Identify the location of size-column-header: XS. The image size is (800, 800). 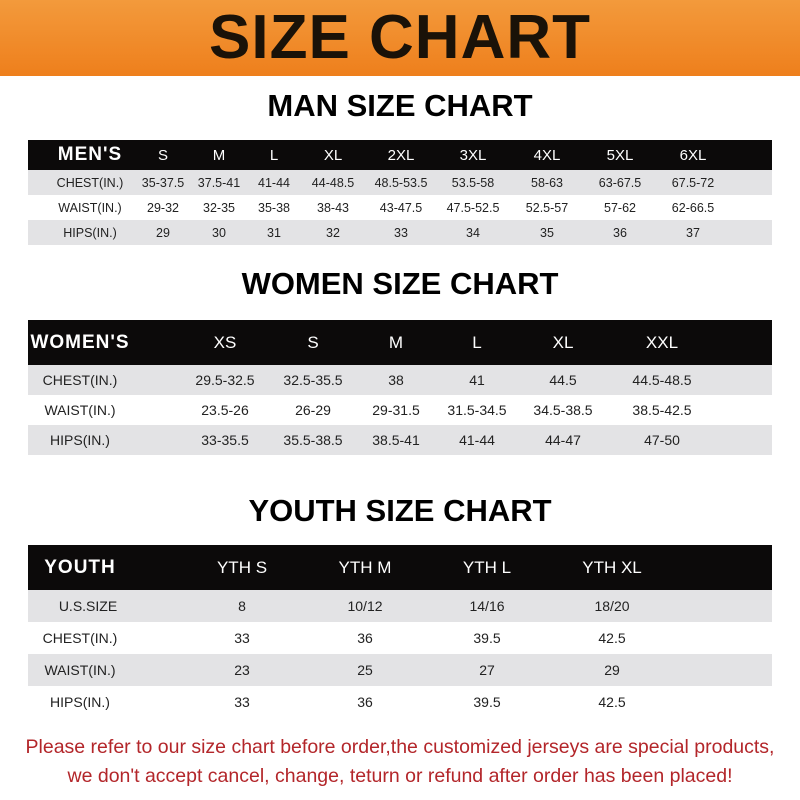
(225, 342).